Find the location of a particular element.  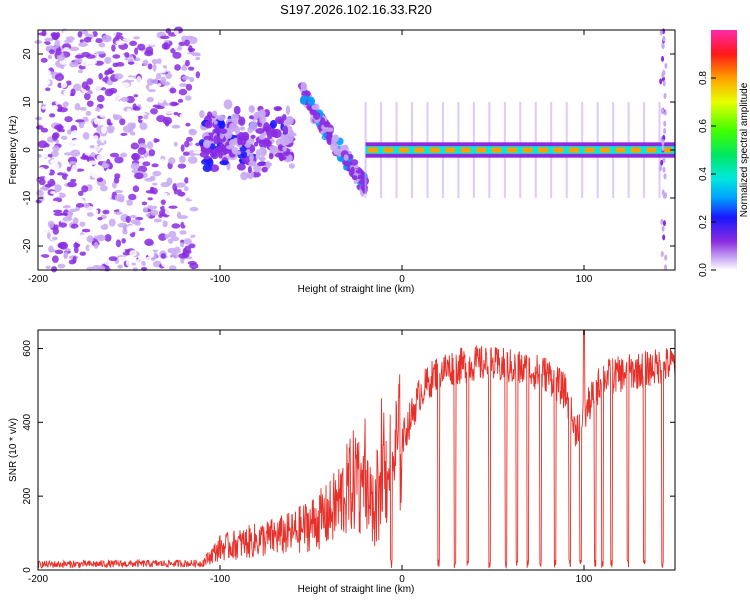

snr-ytick-label: 600 is located at coordinates (27, 348).